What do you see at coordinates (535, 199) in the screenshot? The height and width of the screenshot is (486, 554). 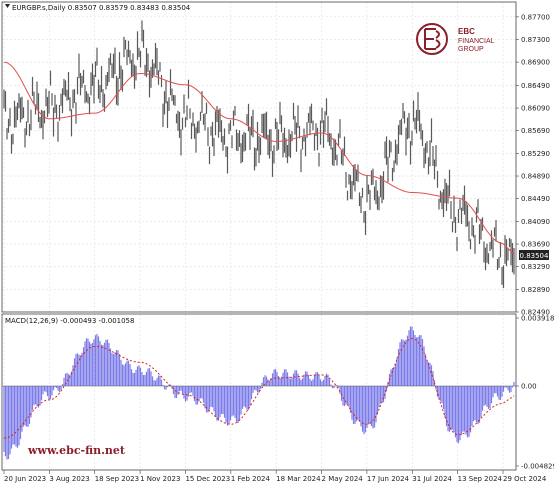 I see `price-tick-label: 0.84490` at bounding box center [535, 199].